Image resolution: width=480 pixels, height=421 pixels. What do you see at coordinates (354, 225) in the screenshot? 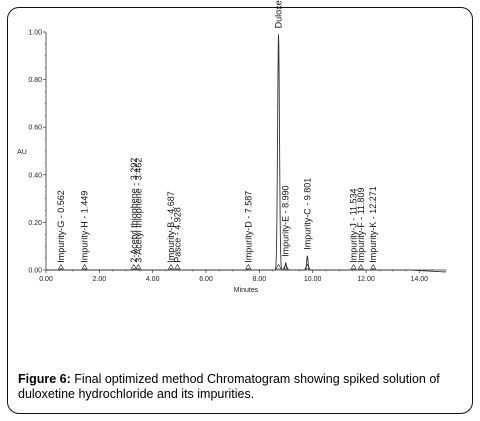
I see `peak-label: Impurity-J - 11.534` at bounding box center [354, 225].